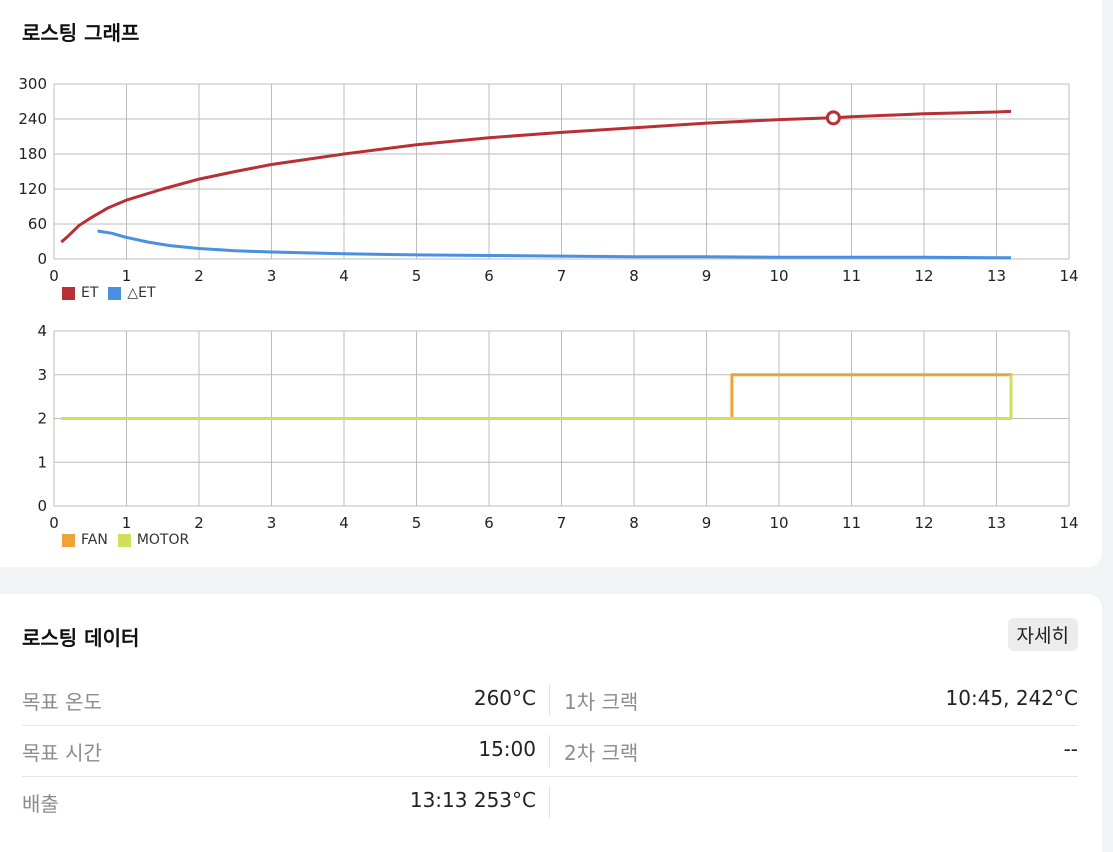  What do you see at coordinates (507, 749) in the screenshot?
I see `target-time-value: 15:00` at bounding box center [507, 749].